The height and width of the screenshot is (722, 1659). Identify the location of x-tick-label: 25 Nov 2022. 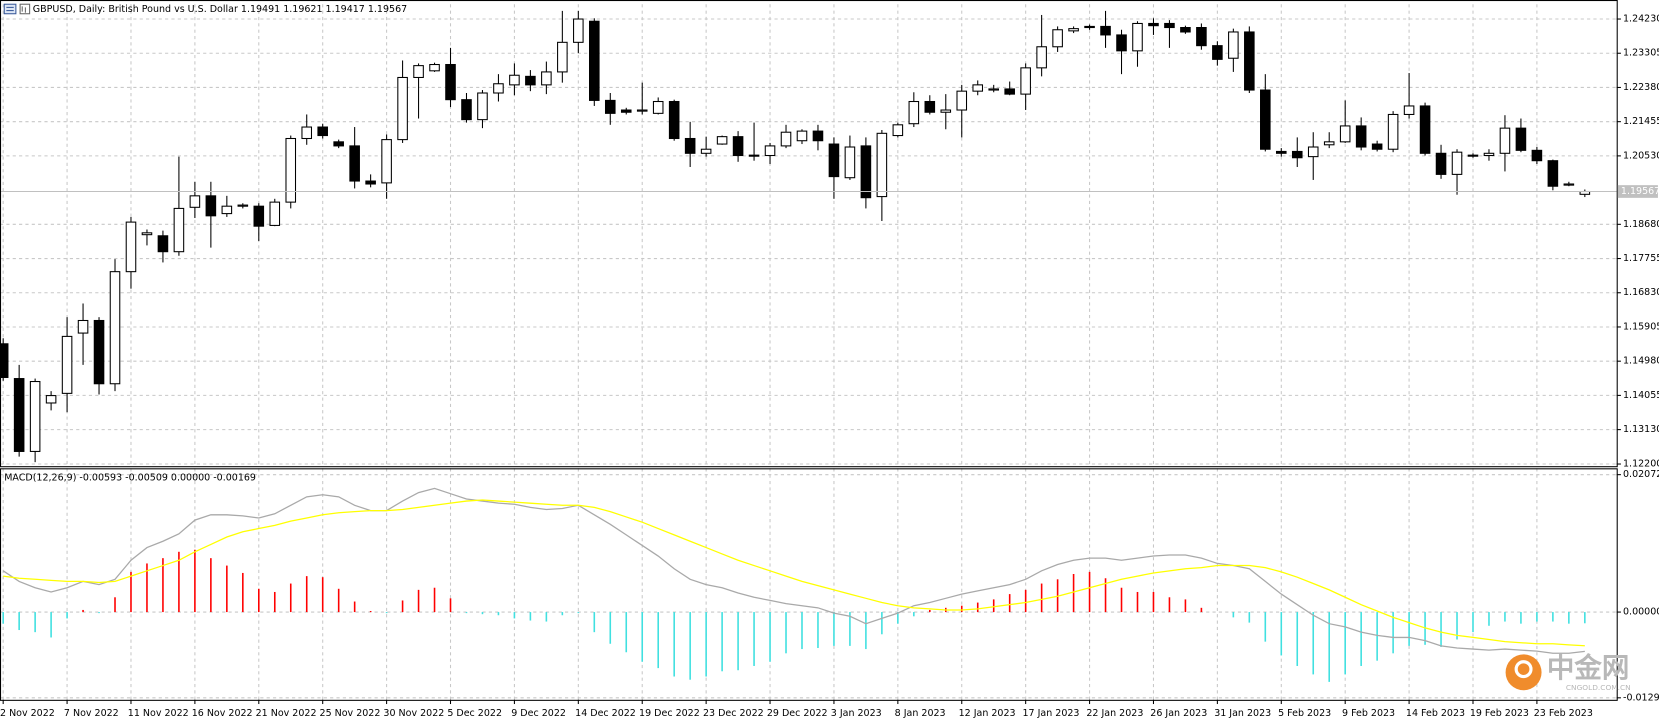
(350, 713).